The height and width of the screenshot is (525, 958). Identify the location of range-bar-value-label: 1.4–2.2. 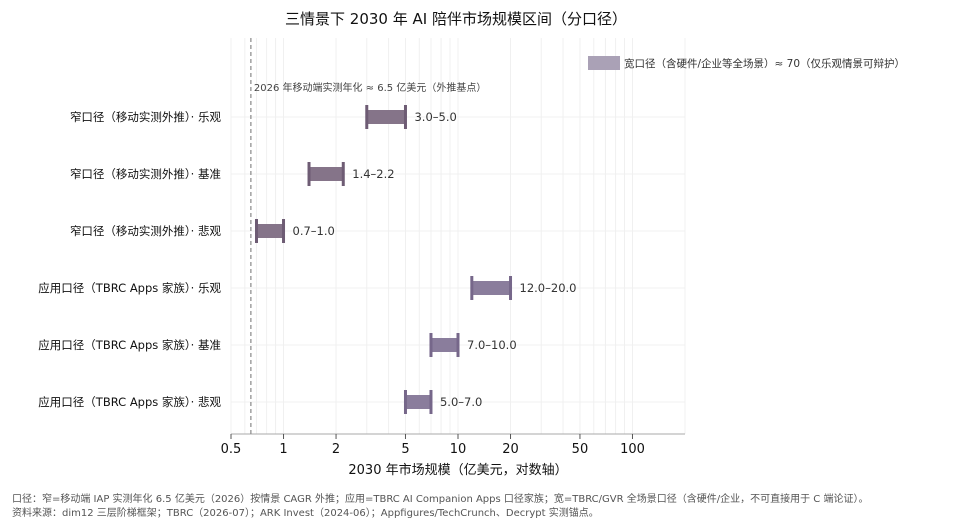
(373, 174).